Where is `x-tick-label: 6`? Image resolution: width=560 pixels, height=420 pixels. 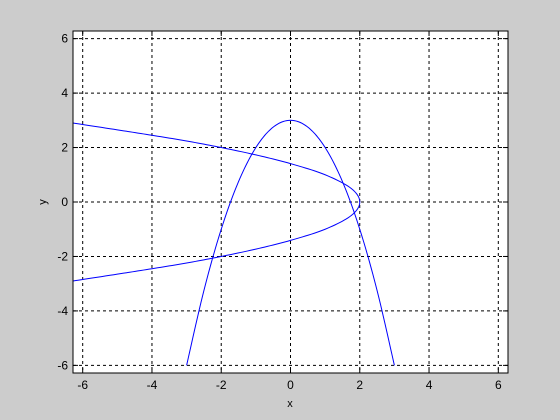 x-tick-label: 6 is located at coordinates (498, 385).